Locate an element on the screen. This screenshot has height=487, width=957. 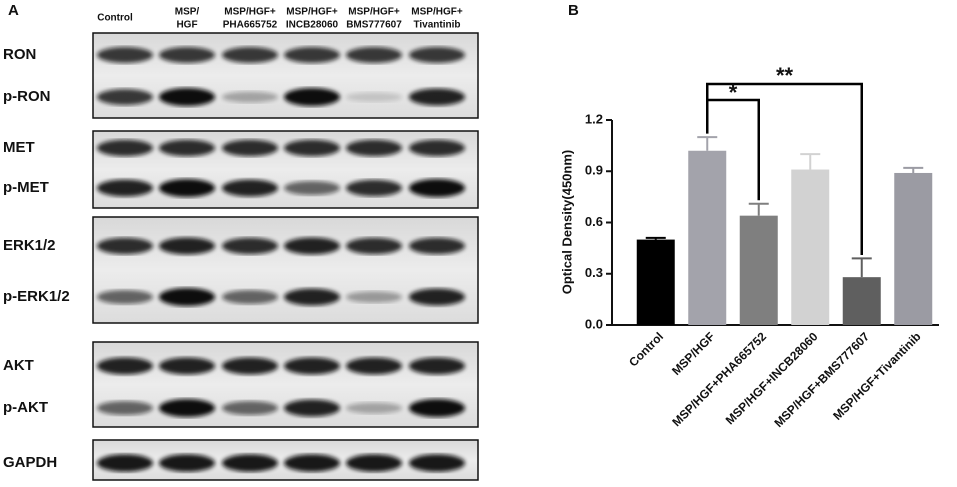
row-label: p-RON is located at coordinates (27, 96).